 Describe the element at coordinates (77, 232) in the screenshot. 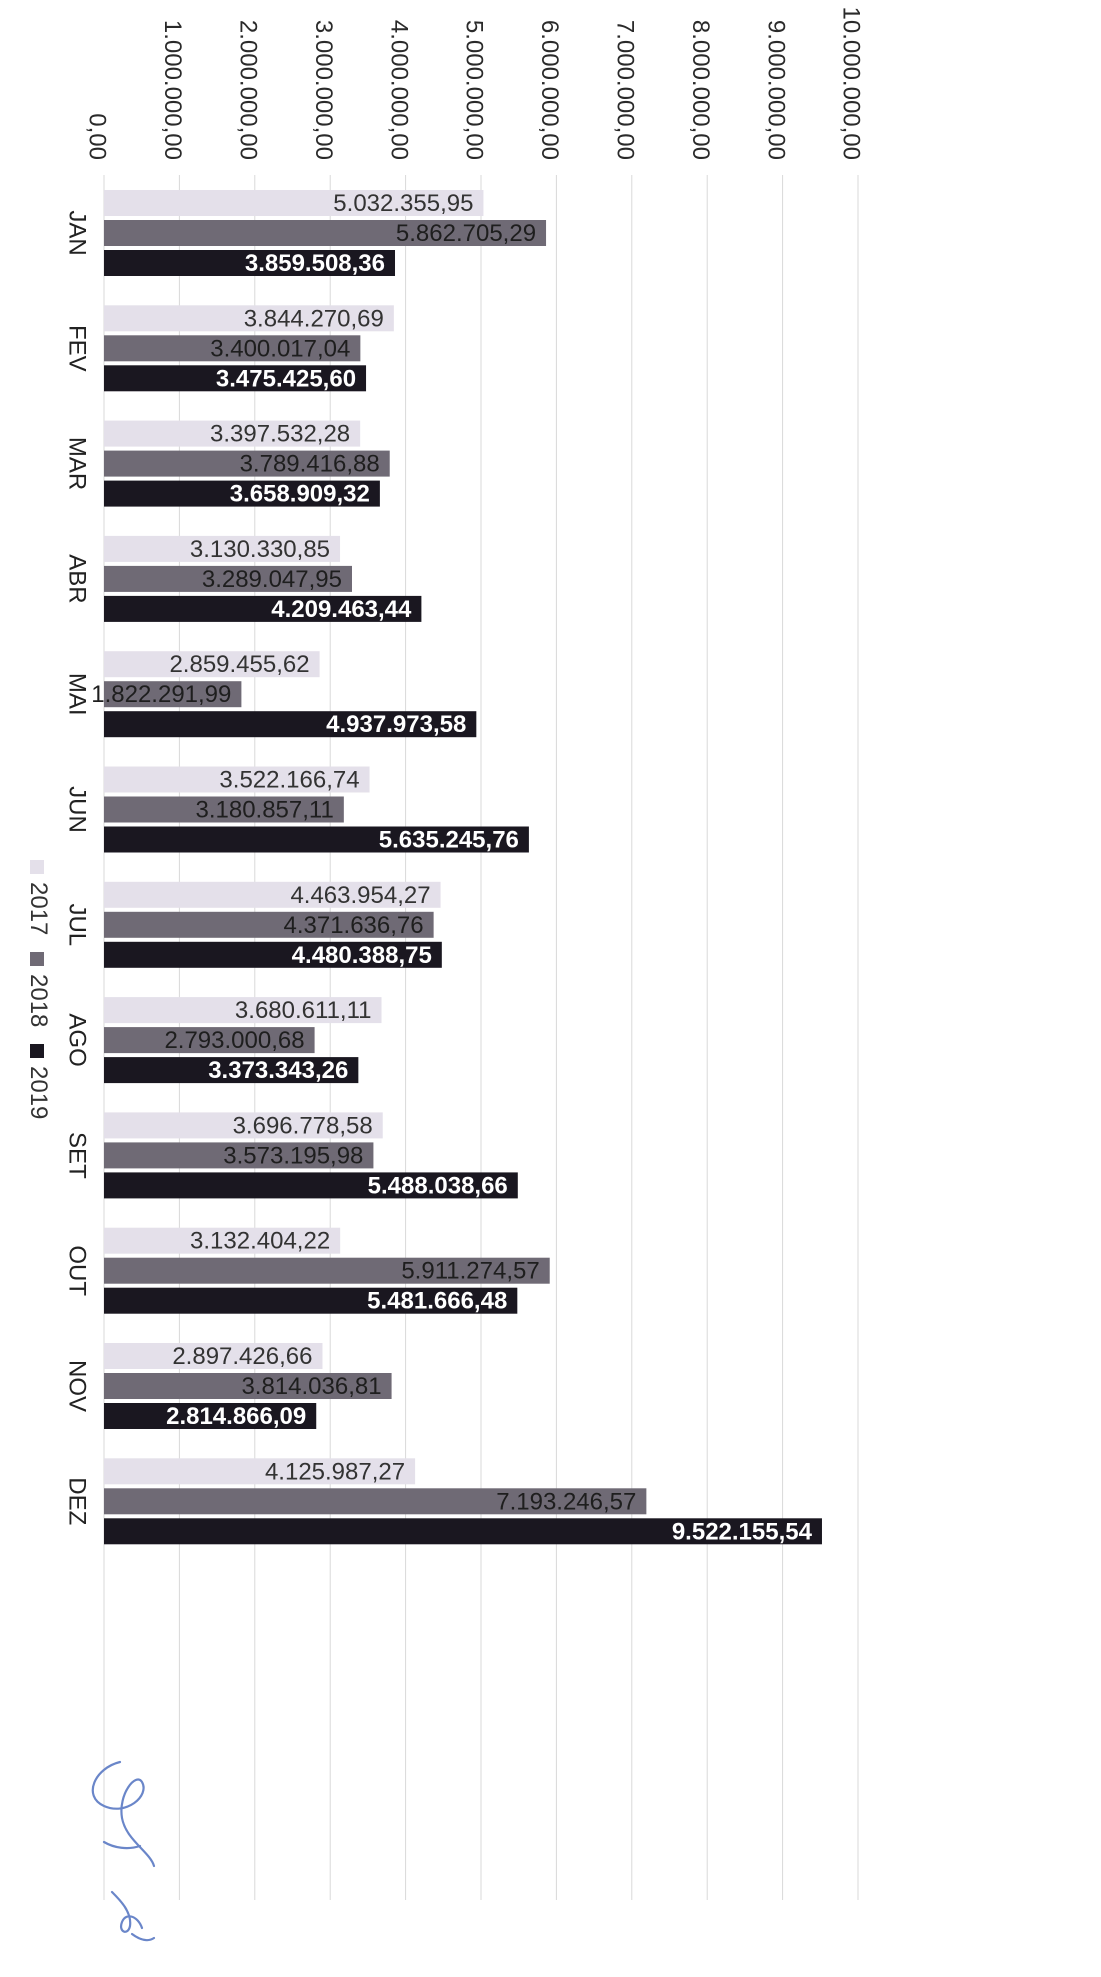

I see `category-label: JAN` at that location.